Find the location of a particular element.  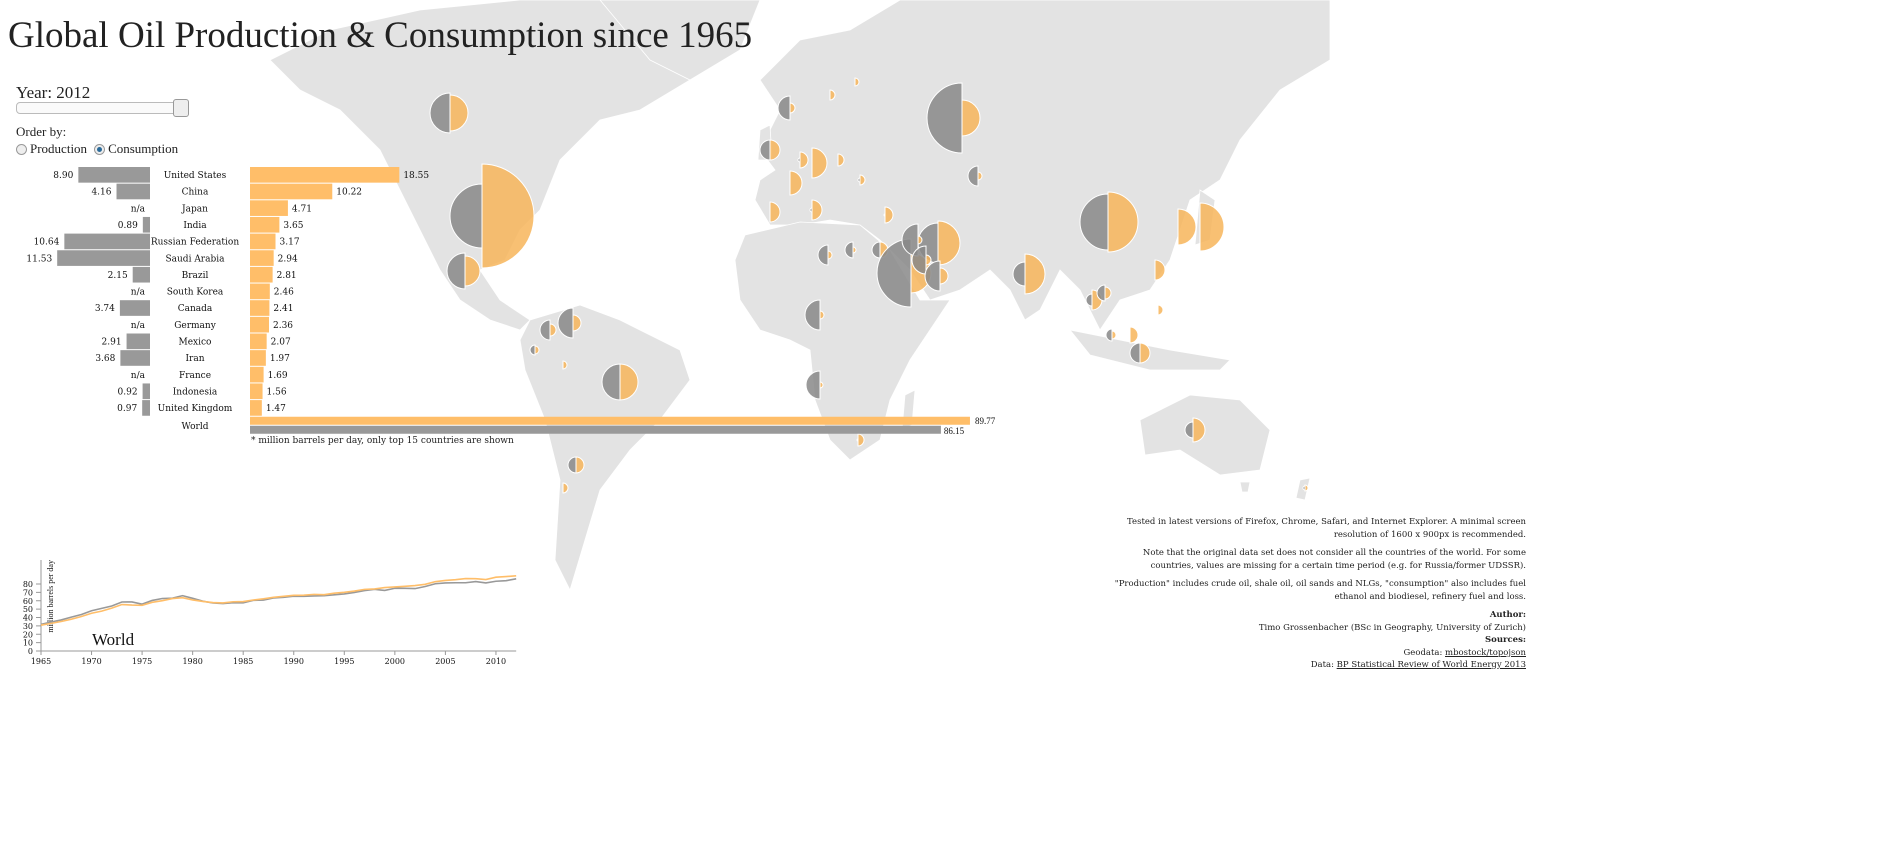

consumption-semicircle-venezuela is located at coordinates (577, 323).